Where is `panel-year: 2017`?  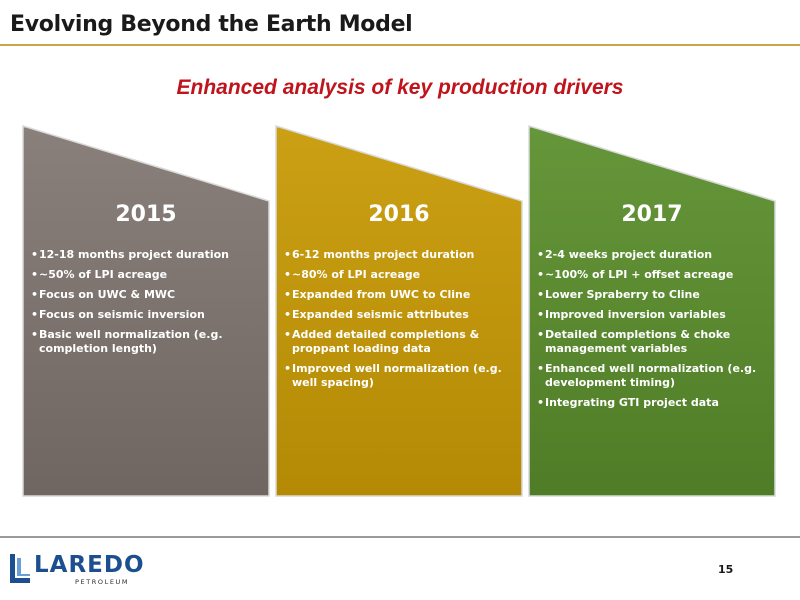
panel-year: 2017 is located at coordinates (652, 214).